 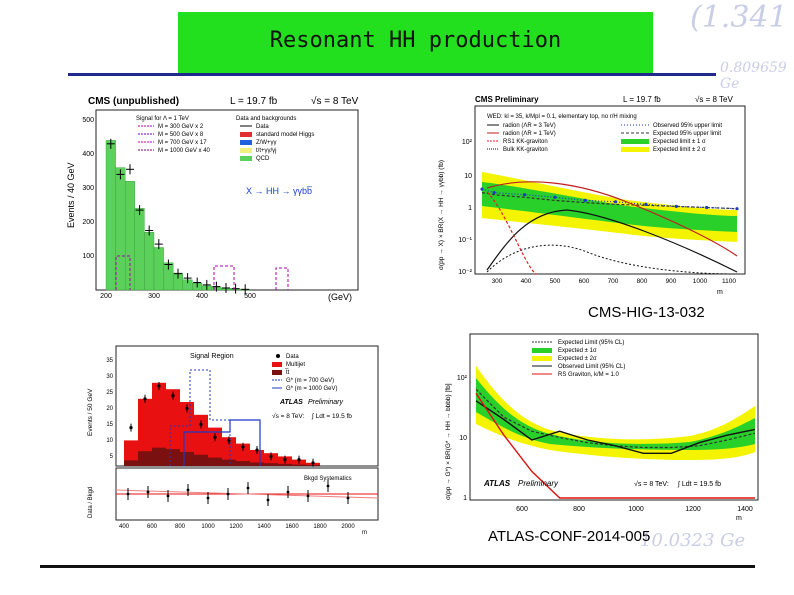 What do you see at coordinates (88, 154) in the screenshot?
I see `plot1-ytick: 400` at bounding box center [88, 154].